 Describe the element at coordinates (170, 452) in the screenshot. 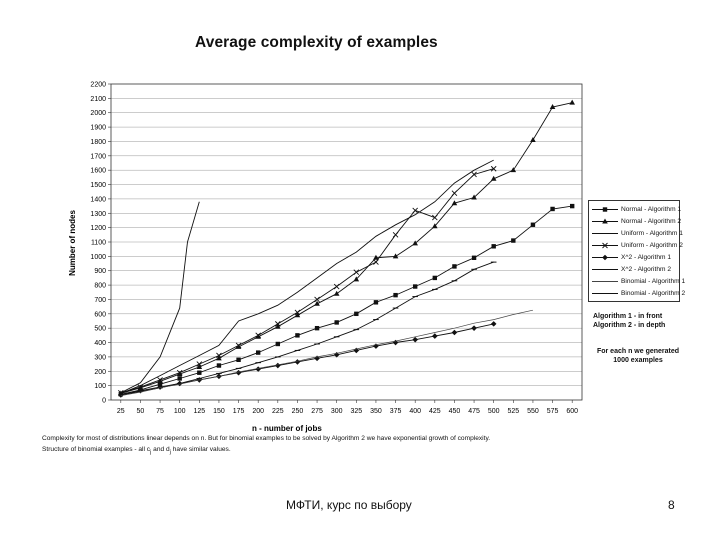

I see `caption-sub-d: j` at that location.